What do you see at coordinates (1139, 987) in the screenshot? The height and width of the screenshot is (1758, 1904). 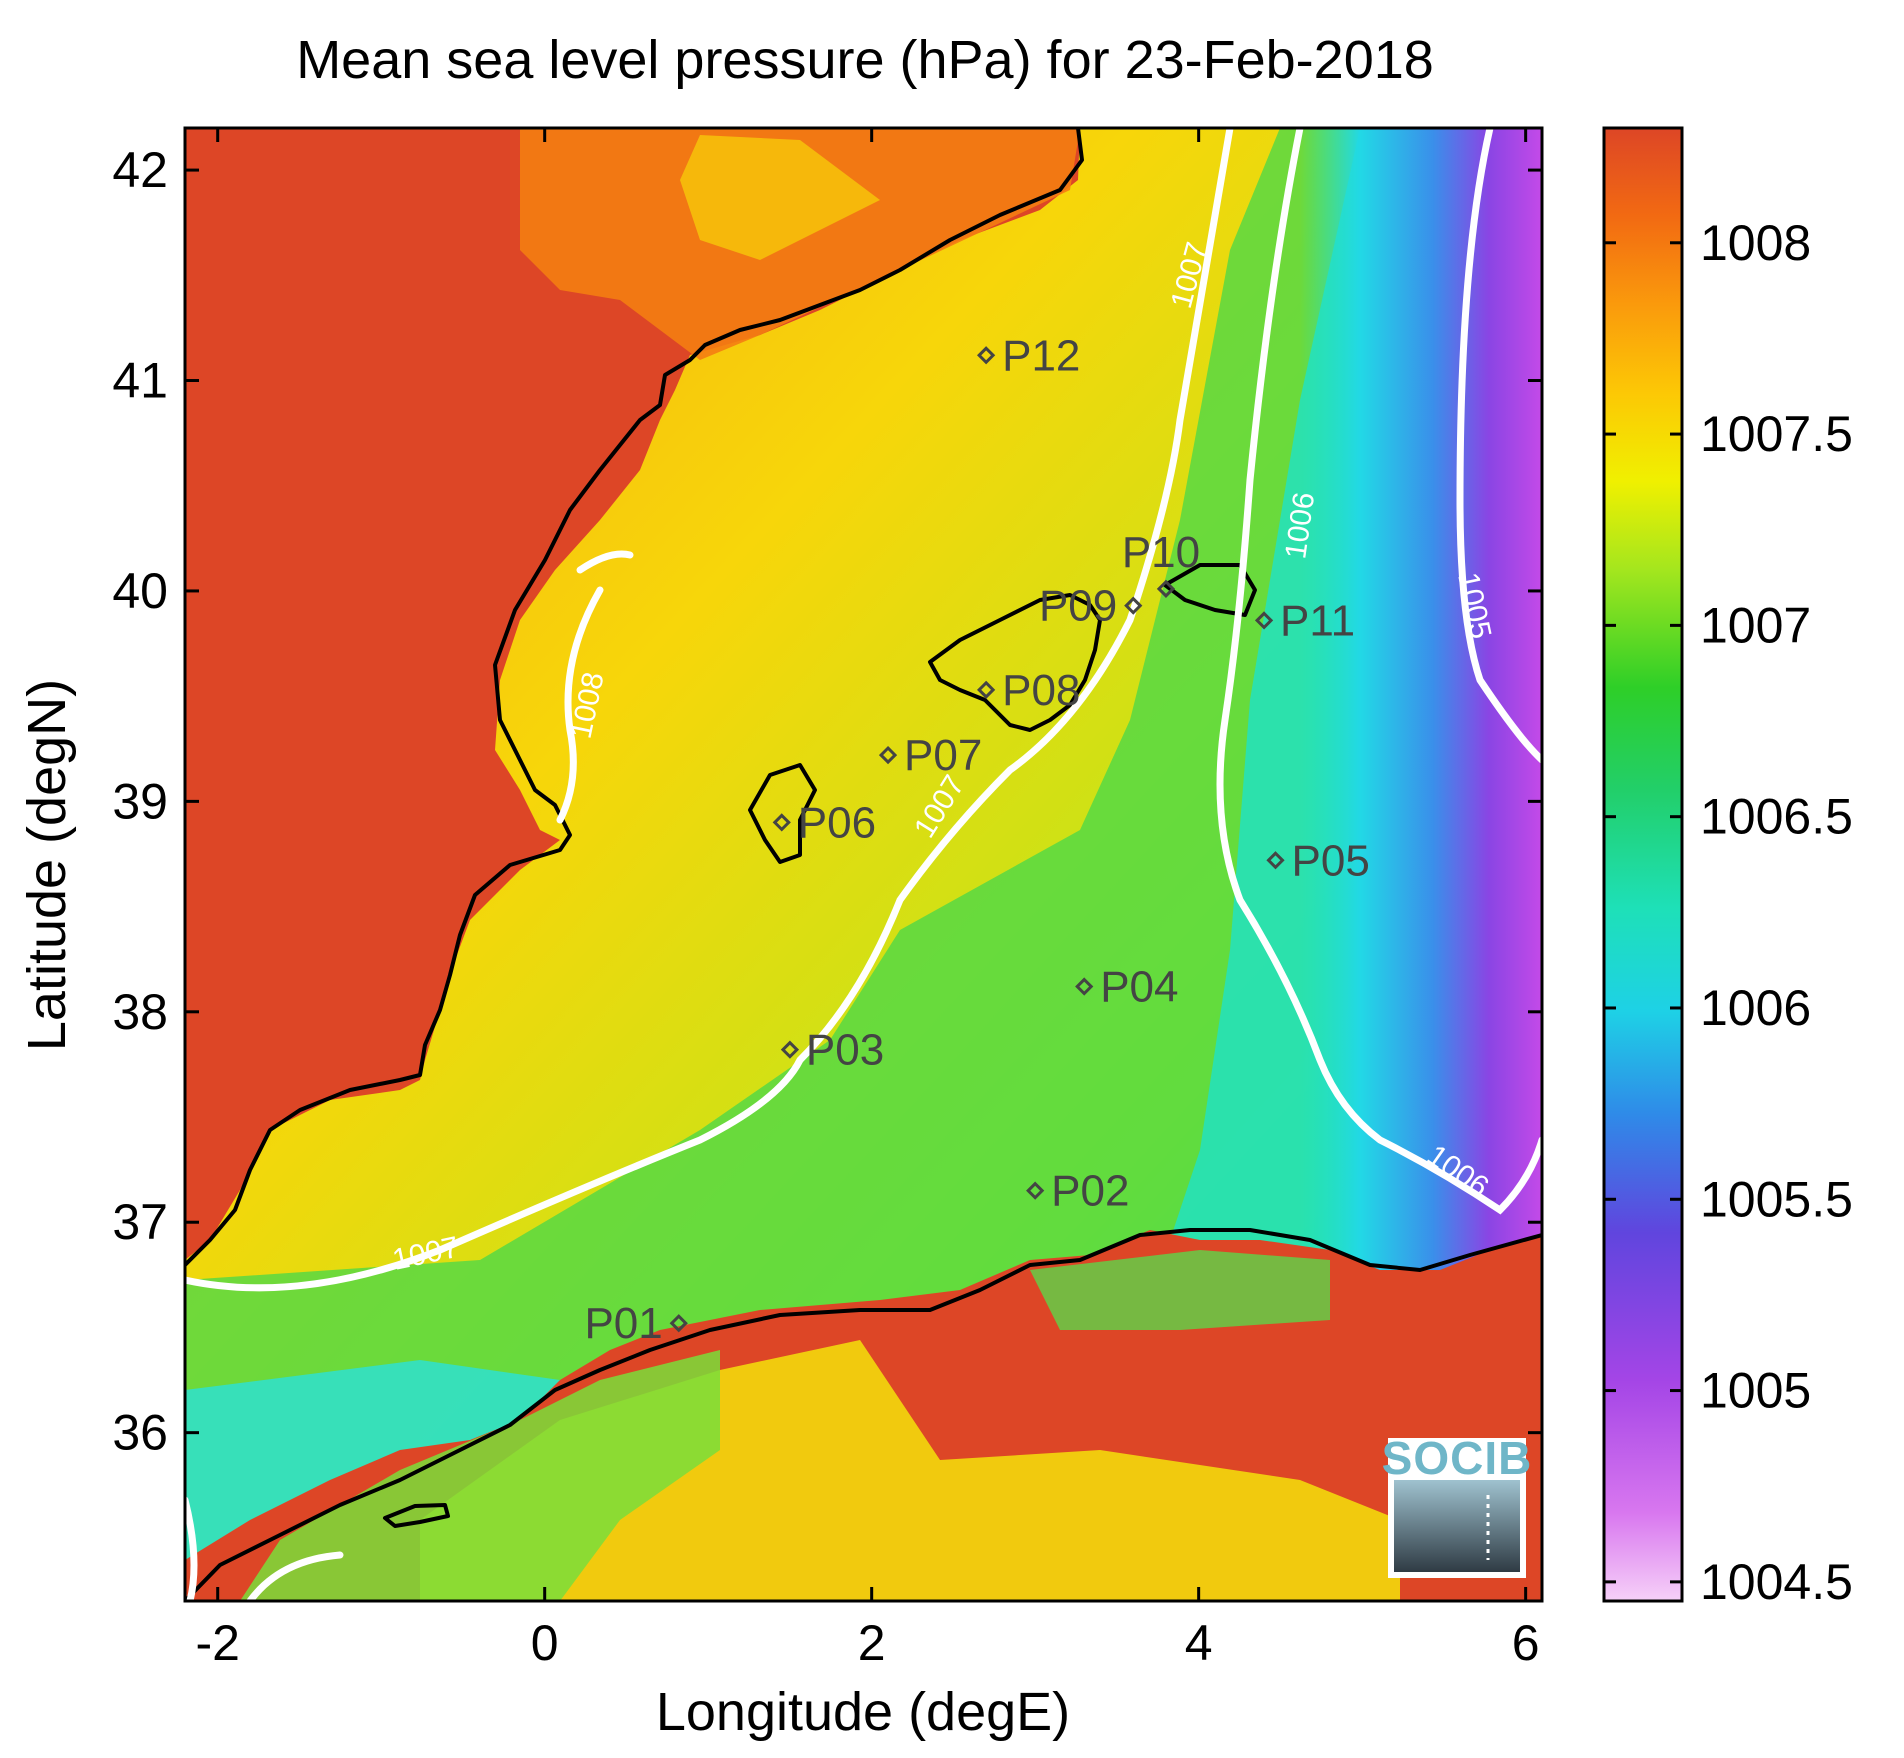 I see `station-label: P04` at bounding box center [1139, 987].